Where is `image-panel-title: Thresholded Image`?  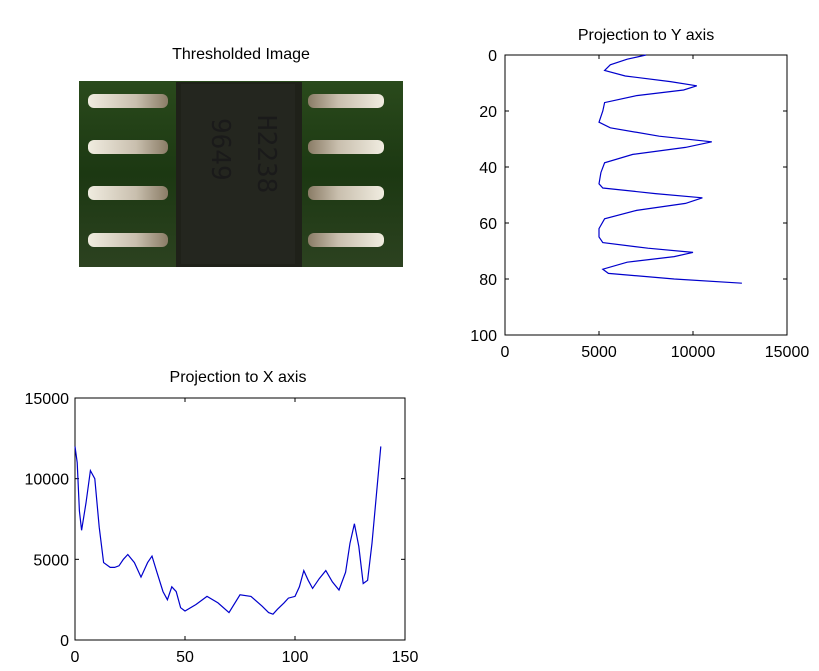
image-panel-title: Thresholded Image is located at coordinates (241, 54).